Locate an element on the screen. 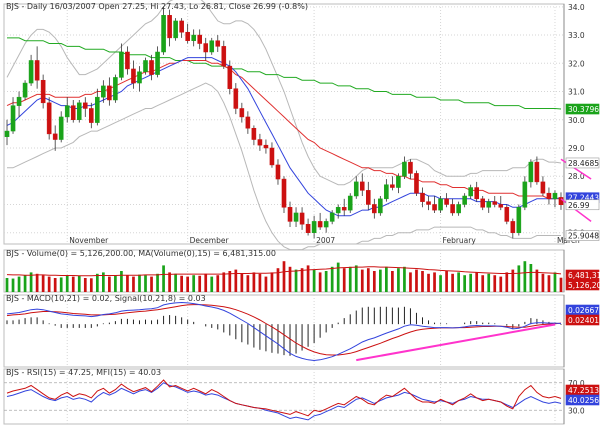 The image size is (600, 427). mfi-tag: 40.0256 is located at coordinates (583, 400).